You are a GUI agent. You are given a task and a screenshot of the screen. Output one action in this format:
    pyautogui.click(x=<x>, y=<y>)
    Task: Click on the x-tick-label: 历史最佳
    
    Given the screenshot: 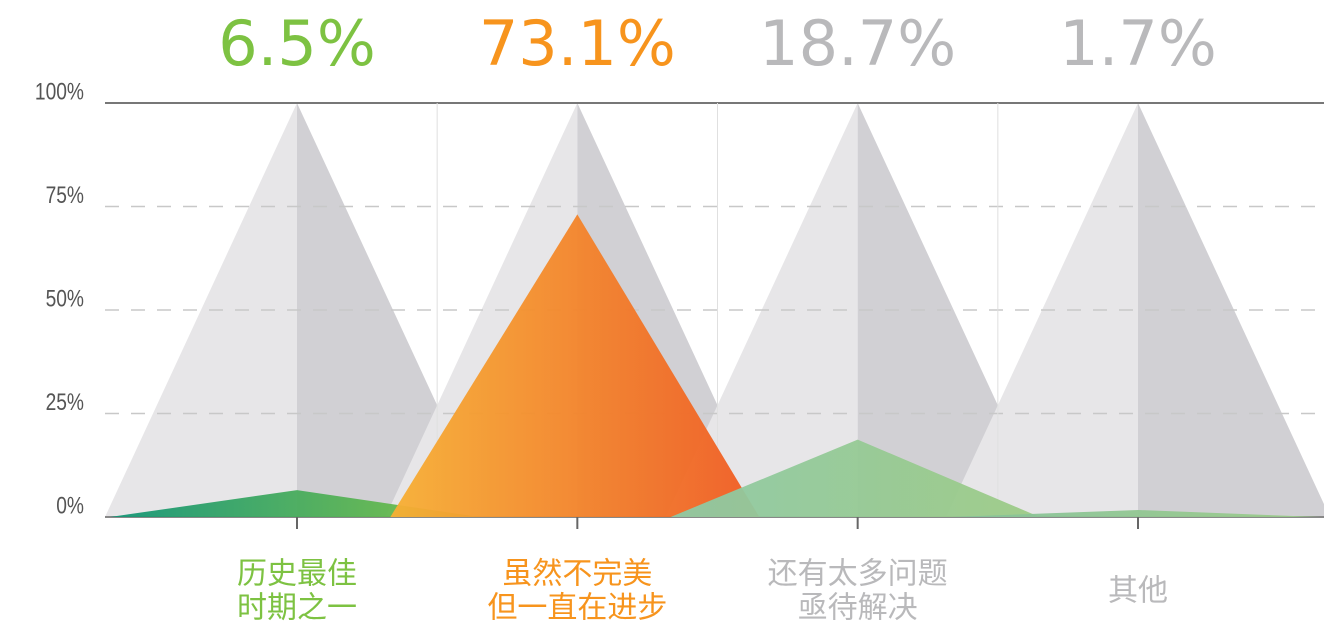 What is the action you would take?
    pyautogui.click(x=297, y=574)
    